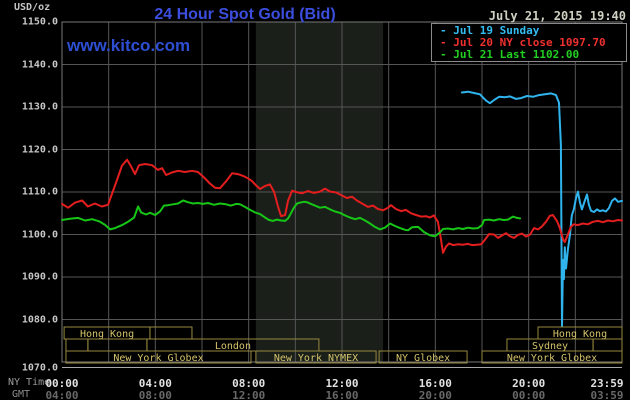 The height and width of the screenshot is (400, 630). I want to click on x-tick-label-ny: 20:00, so click(529, 383).